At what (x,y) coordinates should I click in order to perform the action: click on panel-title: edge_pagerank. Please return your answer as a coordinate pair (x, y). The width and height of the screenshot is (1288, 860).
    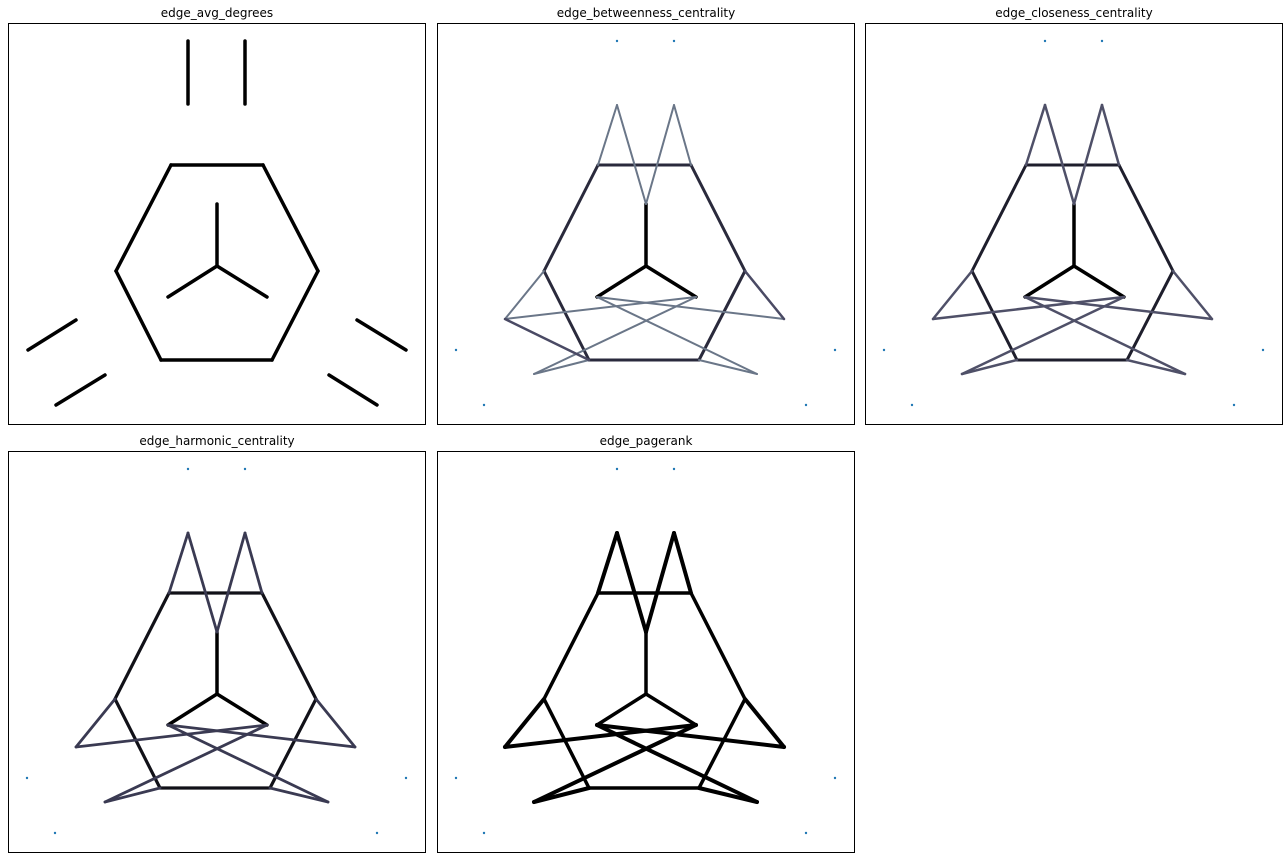
    Looking at the image, I should click on (646, 441).